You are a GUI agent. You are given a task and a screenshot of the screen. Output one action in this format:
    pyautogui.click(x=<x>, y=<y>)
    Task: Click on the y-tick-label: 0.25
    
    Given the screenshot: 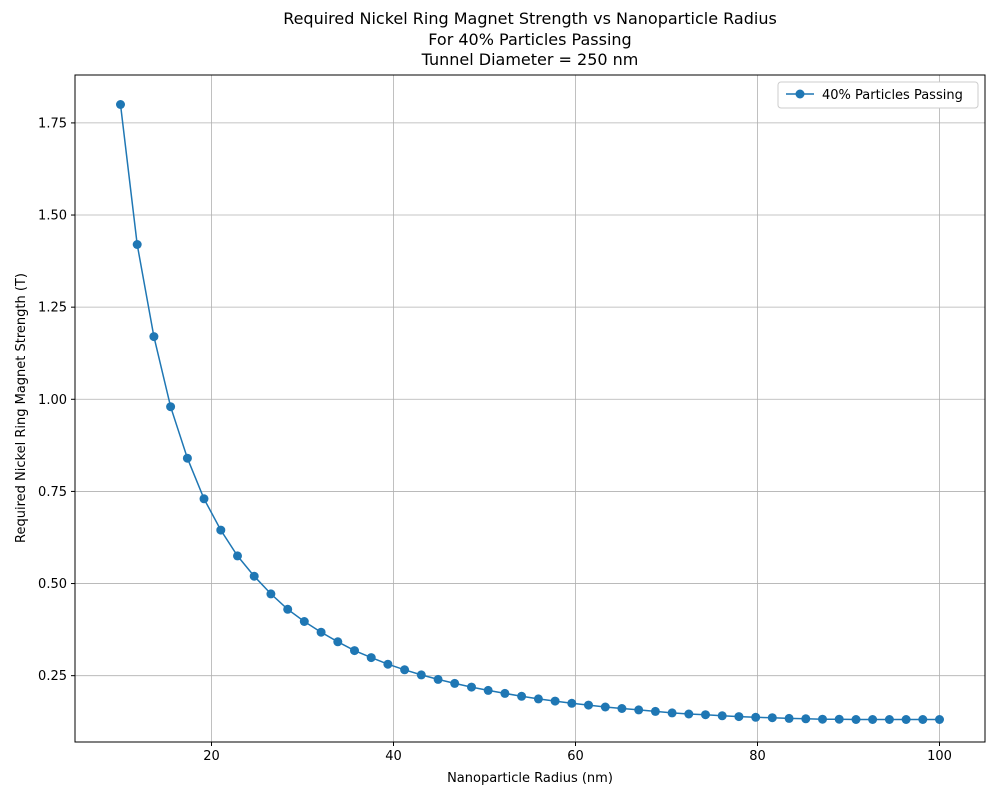 What is the action you would take?
    pyautogui.click(x=52, y=676)
    